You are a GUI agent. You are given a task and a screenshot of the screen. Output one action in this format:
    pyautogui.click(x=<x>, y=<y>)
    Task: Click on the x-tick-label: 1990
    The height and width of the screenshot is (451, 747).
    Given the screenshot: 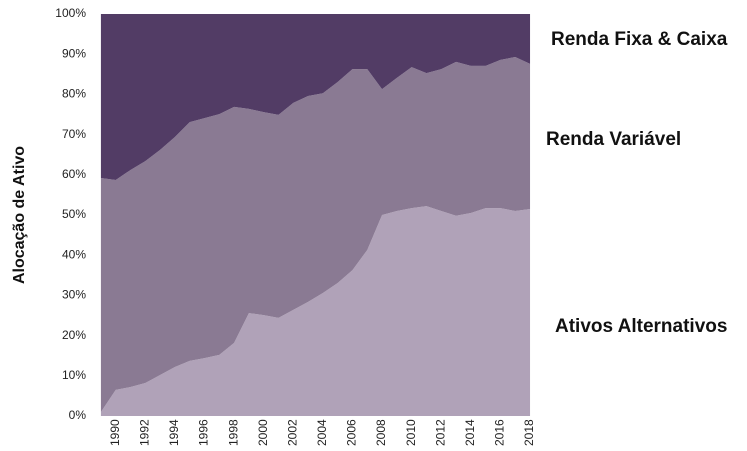 What is the action you would take?
    pyautogui.click(x=115, y=432)
    